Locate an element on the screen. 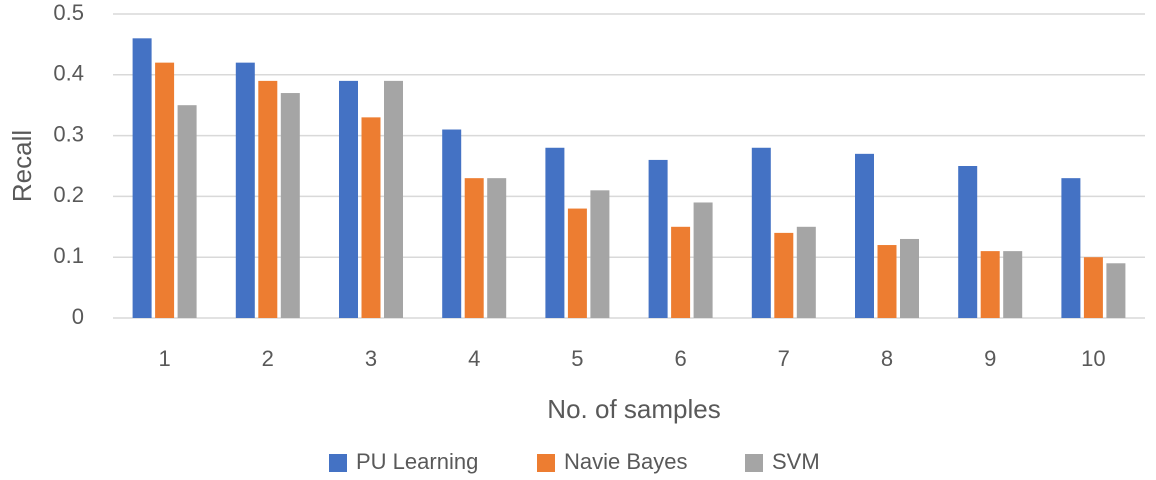 This screenshot has height=480, width=1156. x-axis-title: No. of samples is located at coordinates (633, 409).